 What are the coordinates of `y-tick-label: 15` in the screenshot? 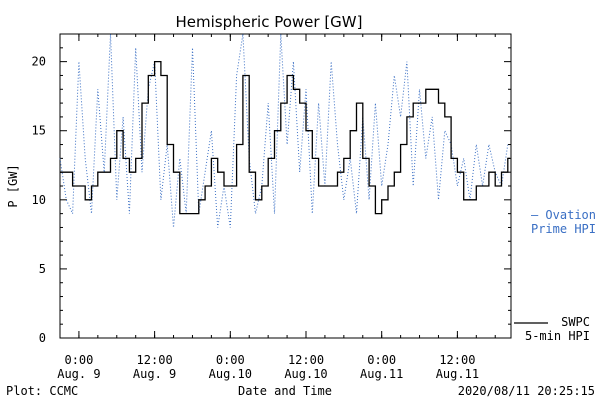 It's located at (39, 131).